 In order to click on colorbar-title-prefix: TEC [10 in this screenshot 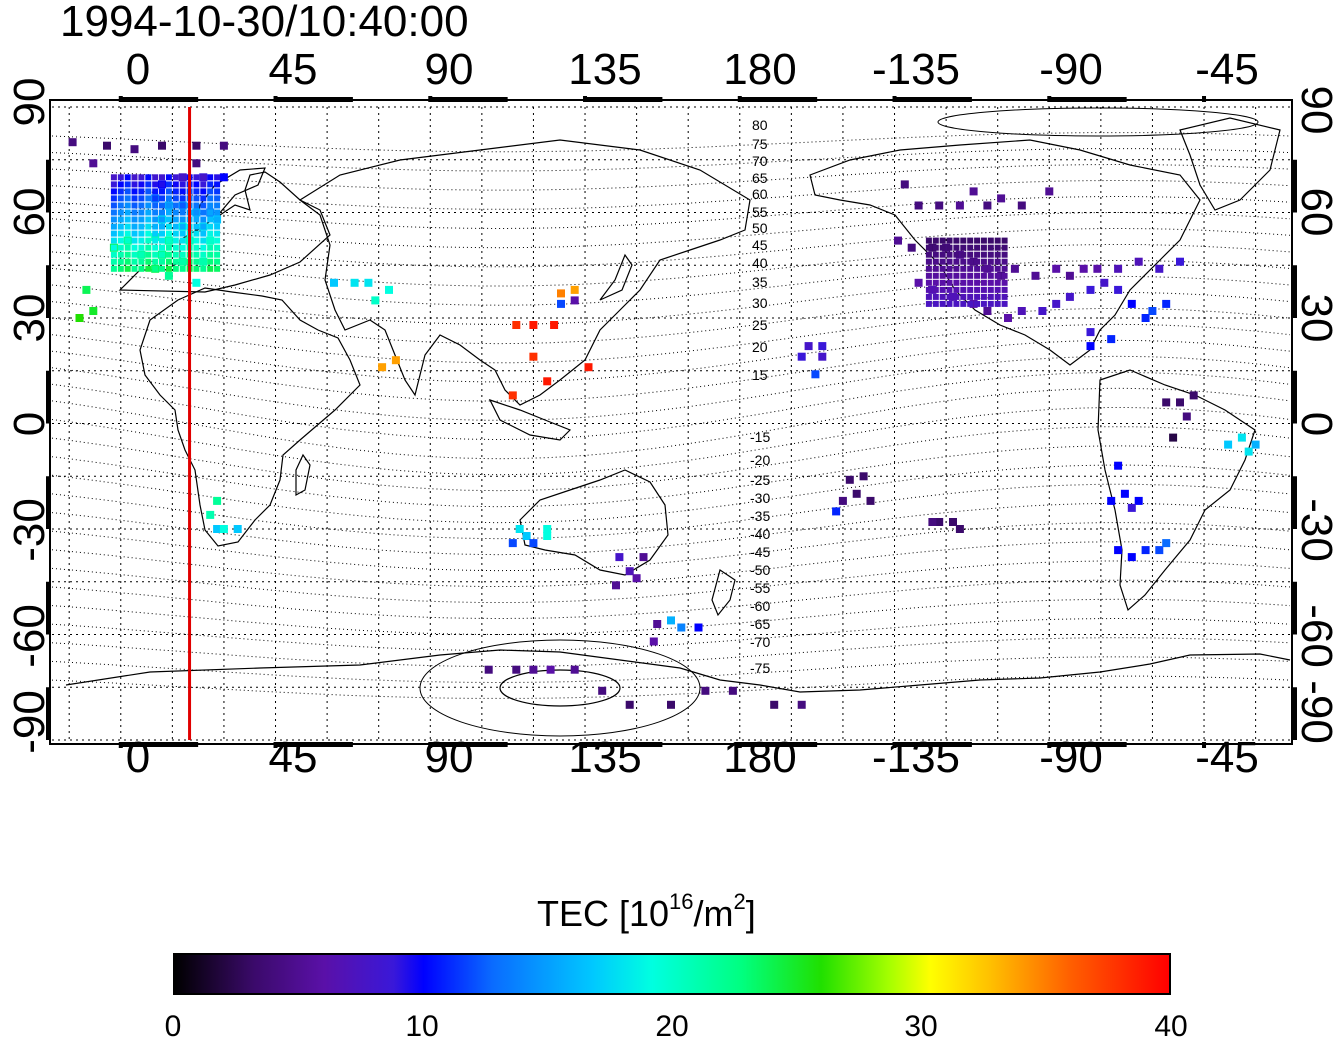, I will do `click(603, 913)`.